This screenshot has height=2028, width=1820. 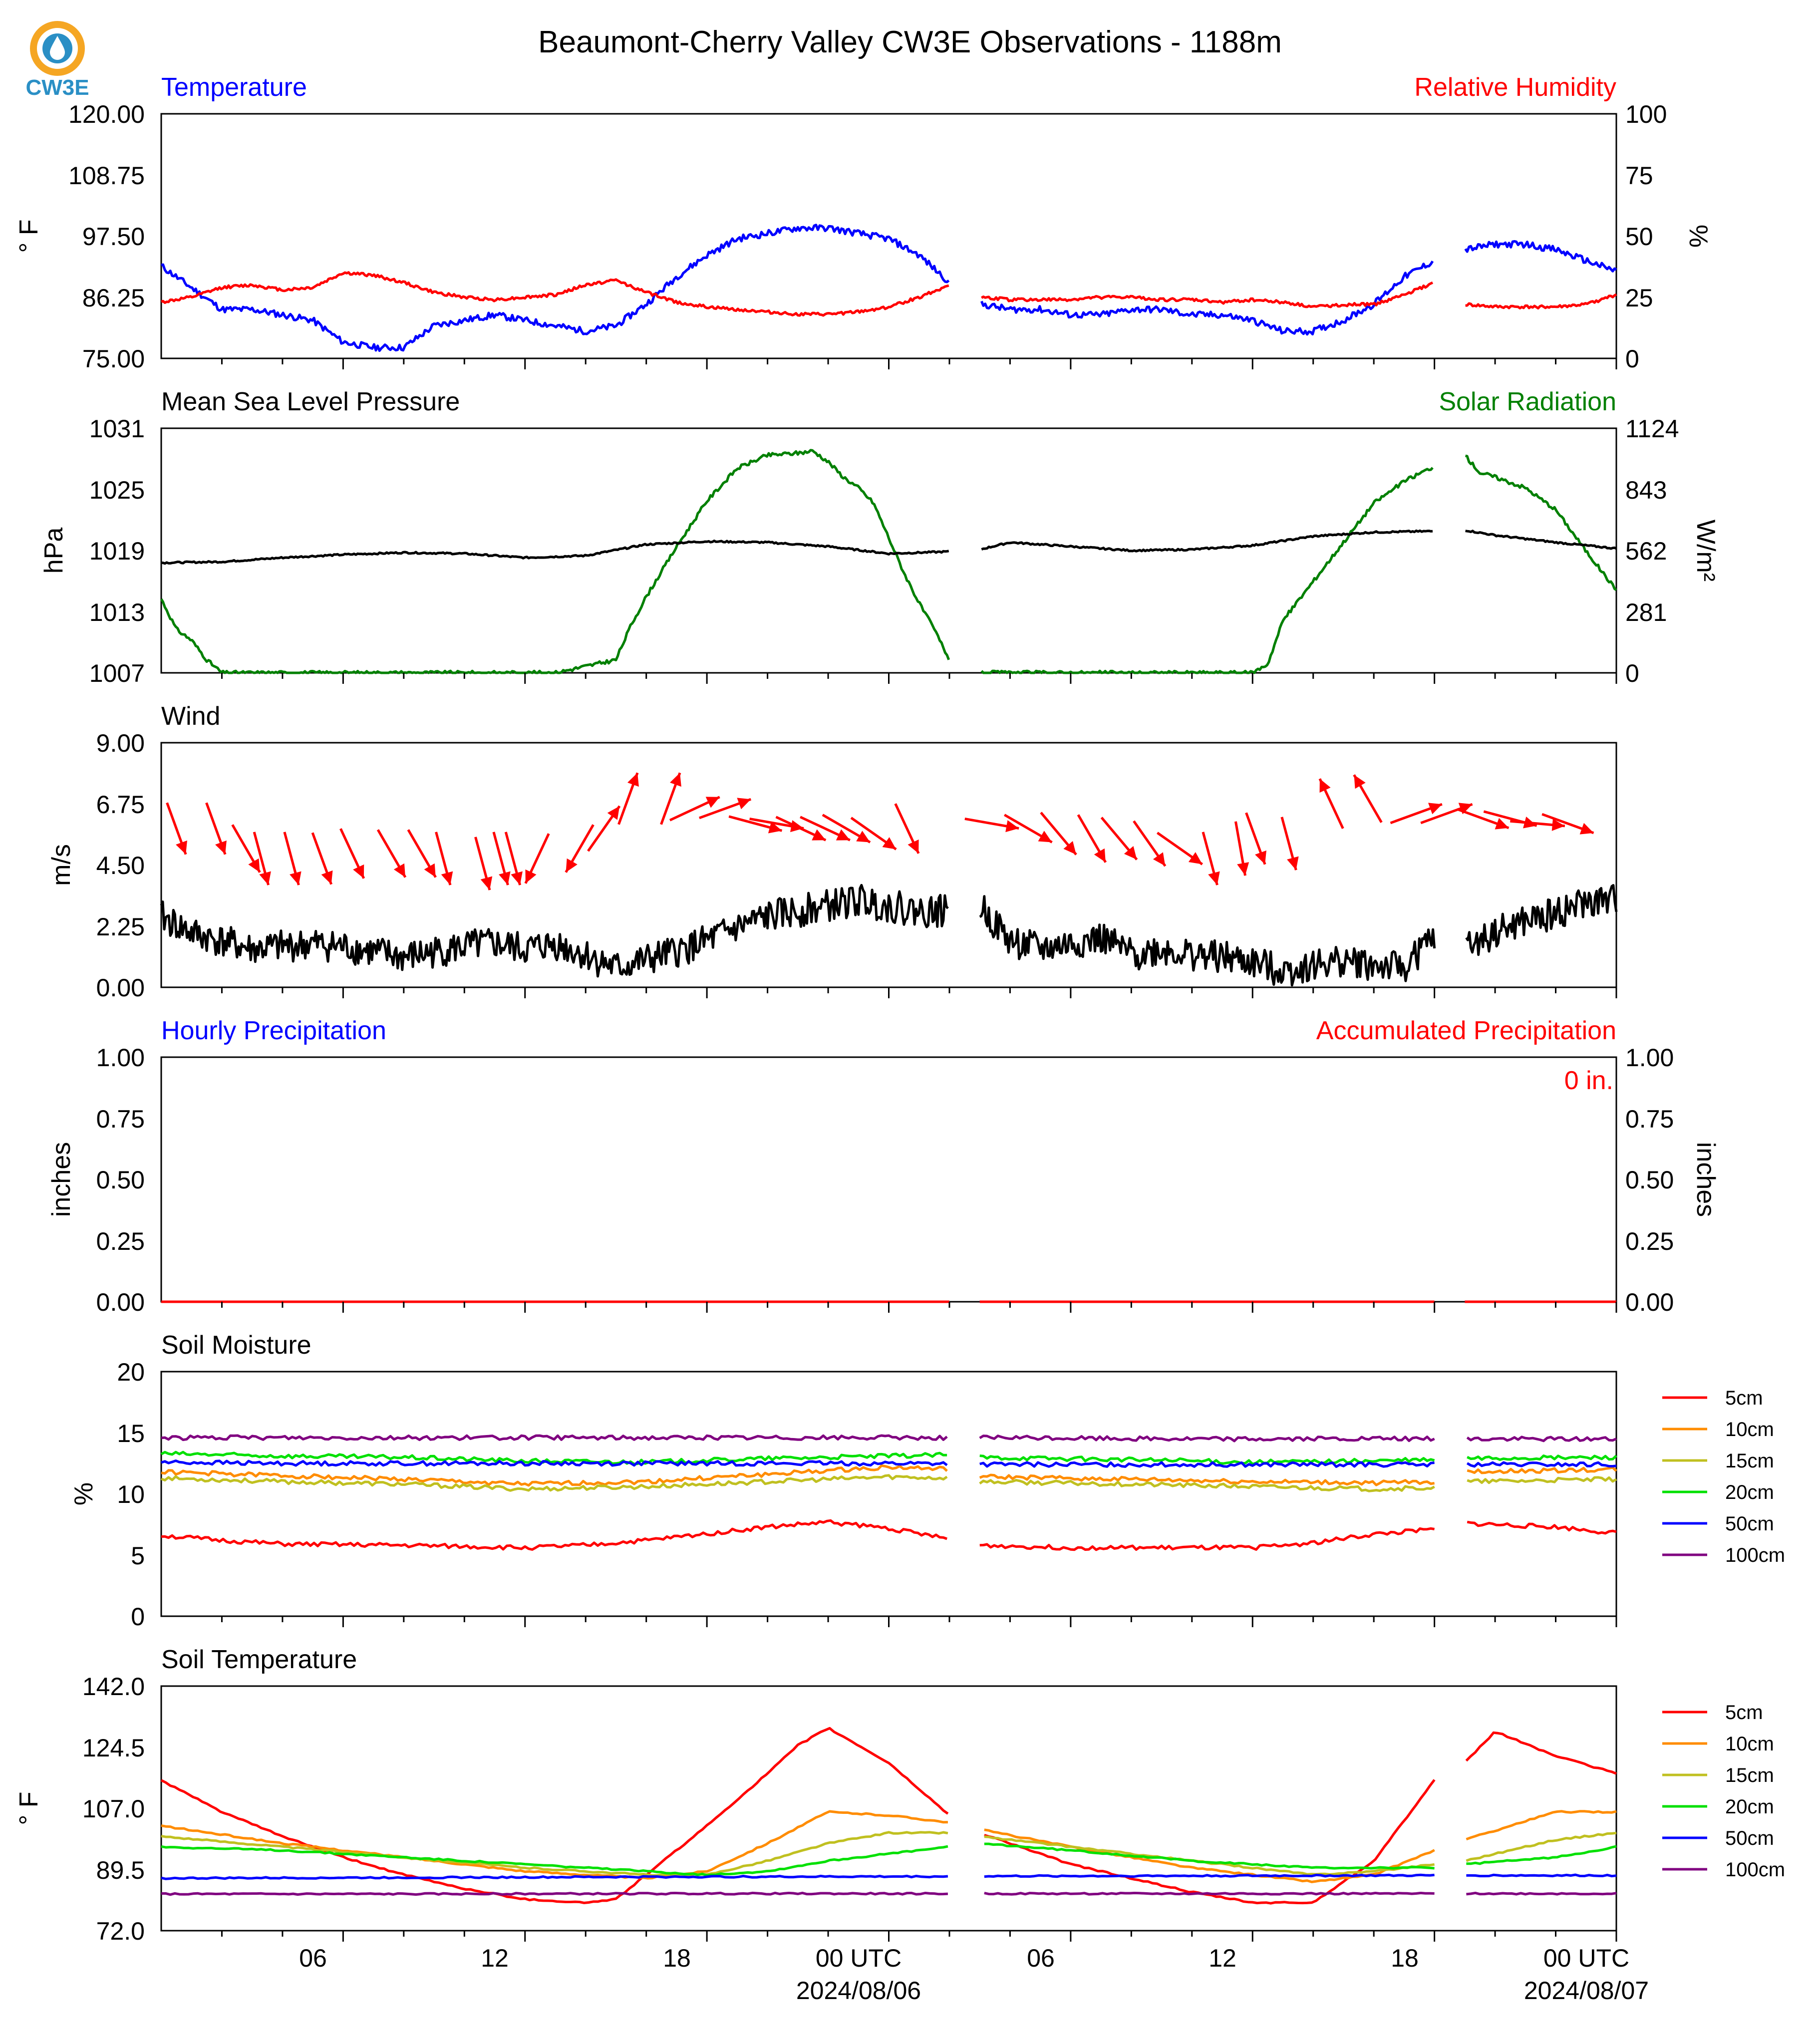 What do you see at coordinates (1718, 1430) in the screenshot?
I see `legend-item: 10cm` at bounding box center [1718, 1430].